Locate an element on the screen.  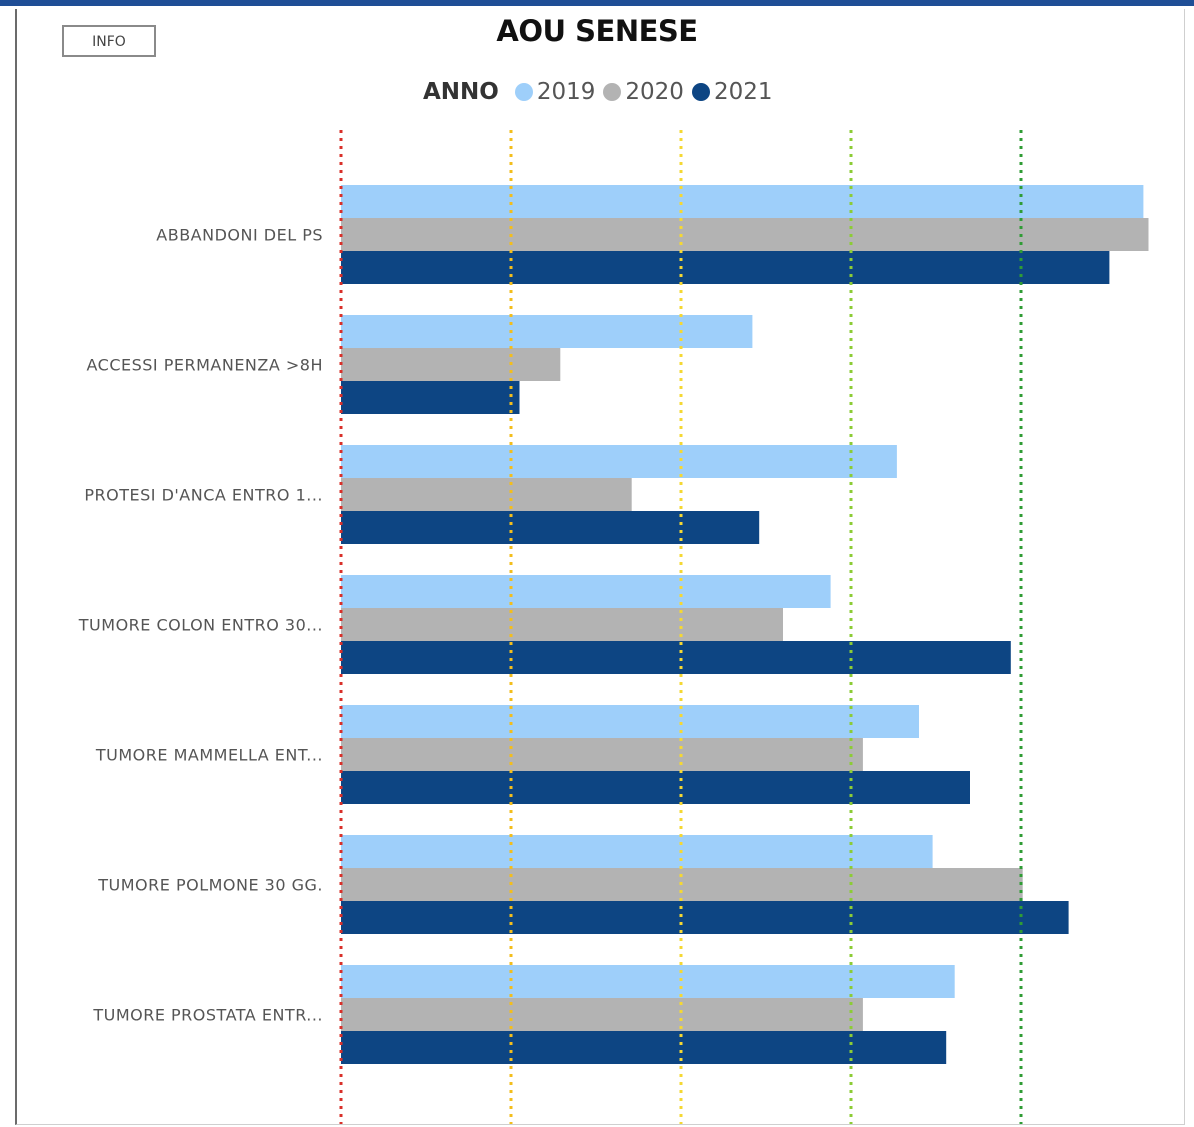
legend-item-2020: 2020 is located at coordinates (643, 92).